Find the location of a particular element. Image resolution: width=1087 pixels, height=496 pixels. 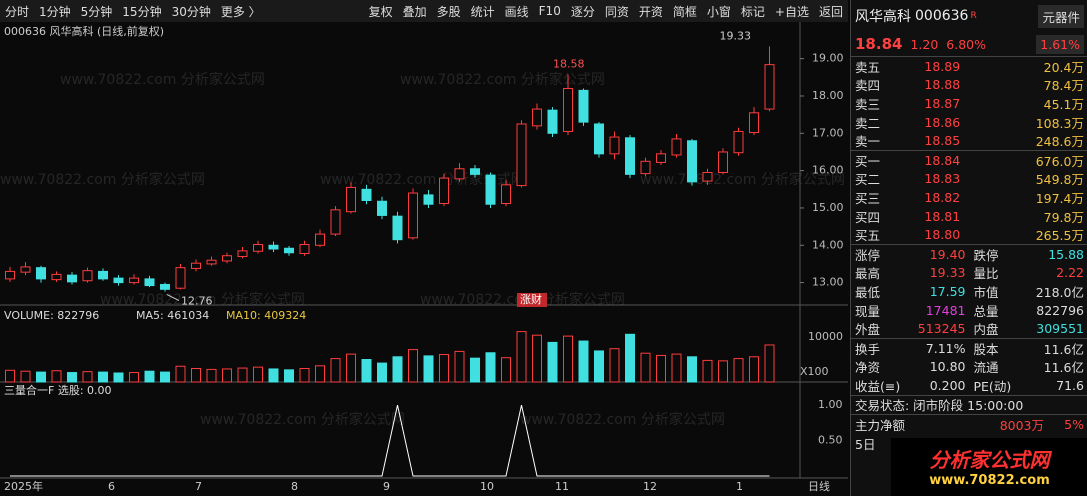

indicator-title: 三量合一F 选股: 0.00 is located at coordinates (58, 390).